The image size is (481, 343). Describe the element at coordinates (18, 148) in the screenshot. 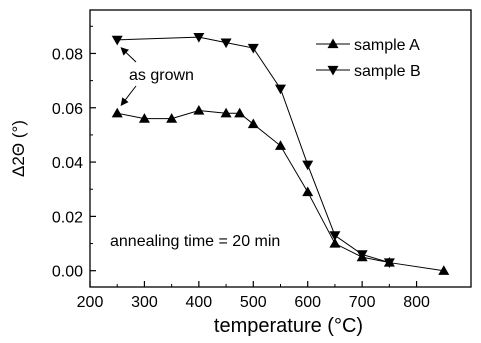

I see `y-axis-title: Δ2Θ (°)` at that location.